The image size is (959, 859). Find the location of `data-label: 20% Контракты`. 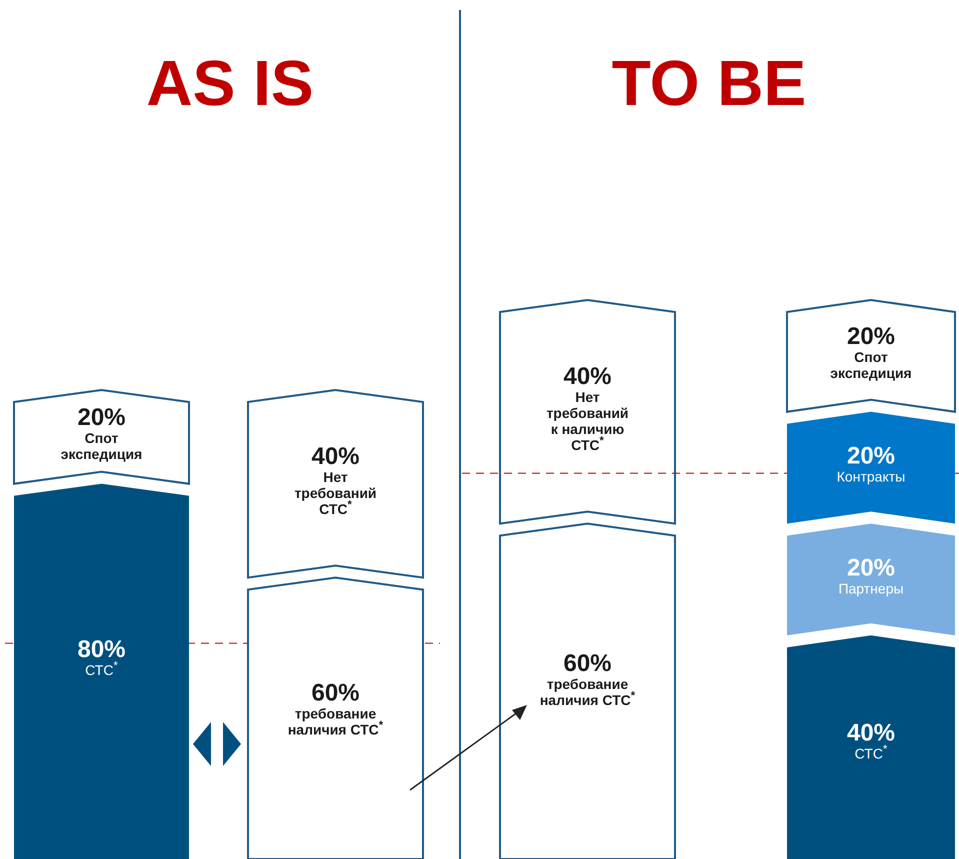

data-label: 20% Контракты is located at coordinates (871, 463).